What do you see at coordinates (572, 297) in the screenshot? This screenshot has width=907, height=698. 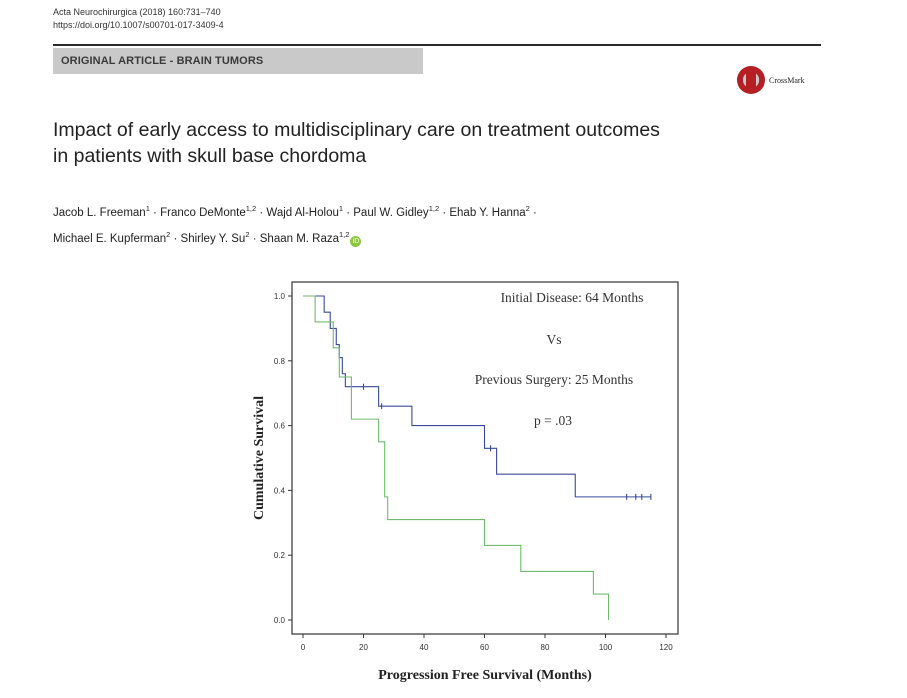 I see `chart-annotation: Initial Disease: 64 Months` at bounding box center [572, 297].